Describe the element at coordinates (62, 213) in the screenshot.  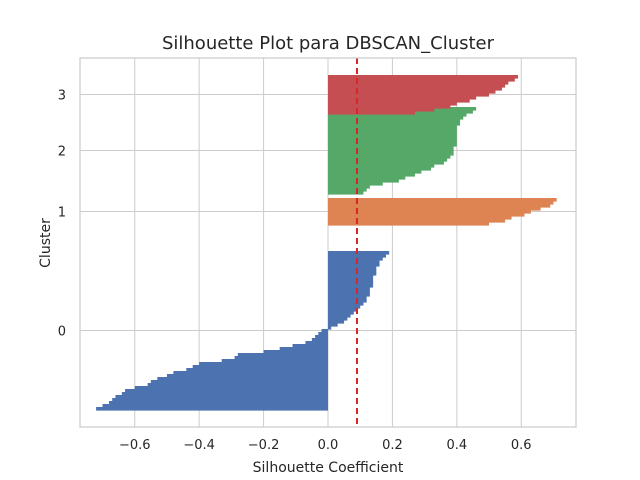
I see `y-tick-label: 1` at that location.